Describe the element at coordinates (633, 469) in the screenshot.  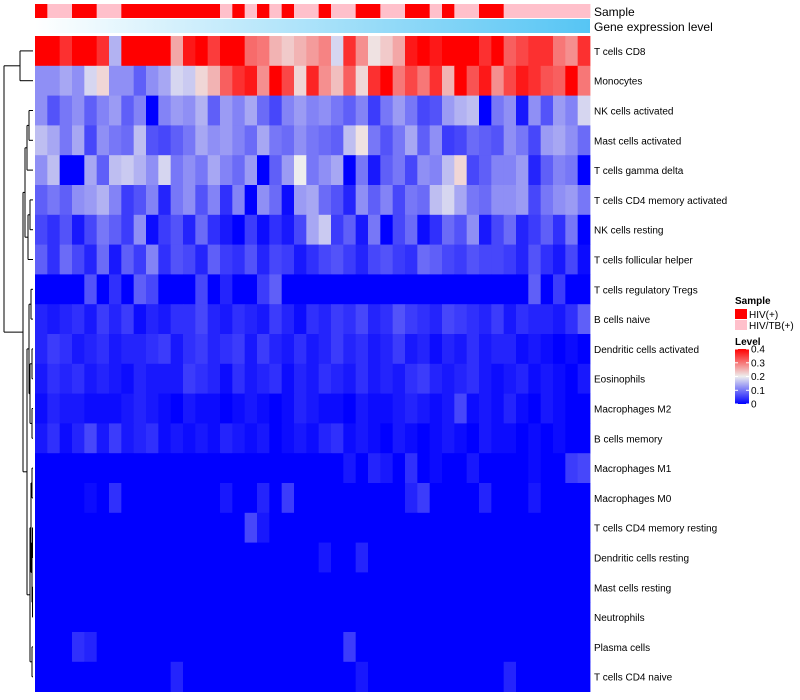
I see `row-label: Macrophages M1` at that location.